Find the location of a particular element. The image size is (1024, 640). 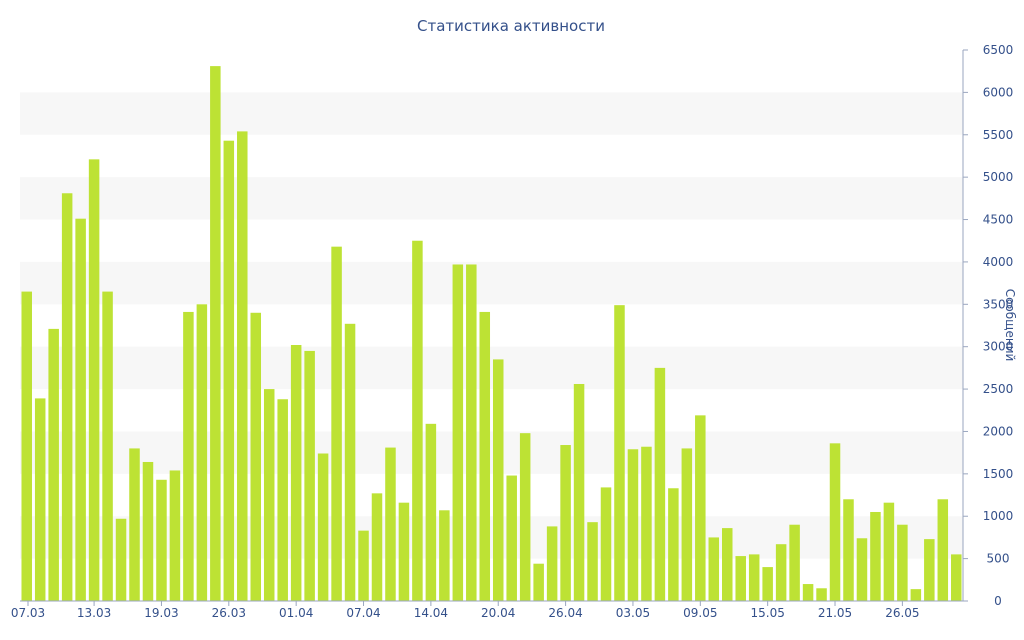

x-tick-label: 01.04 is located at coordinates (296, 613).